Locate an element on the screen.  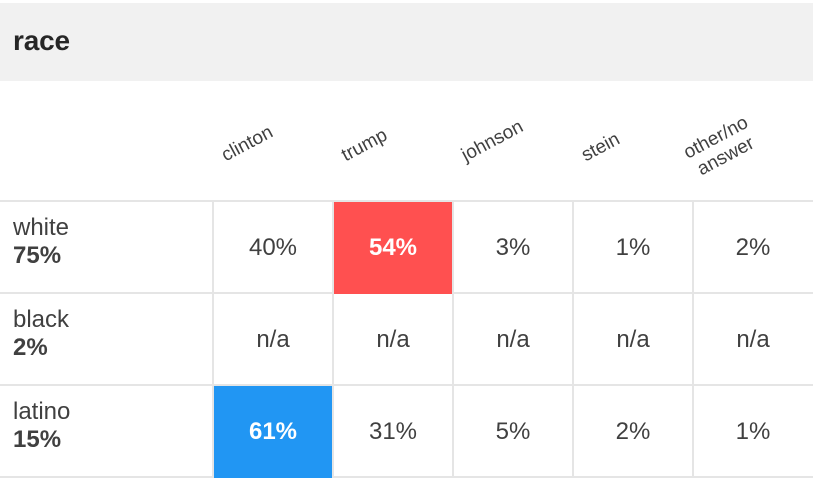
table-cell-black-2: n/a is located at coordinates (393, 339).